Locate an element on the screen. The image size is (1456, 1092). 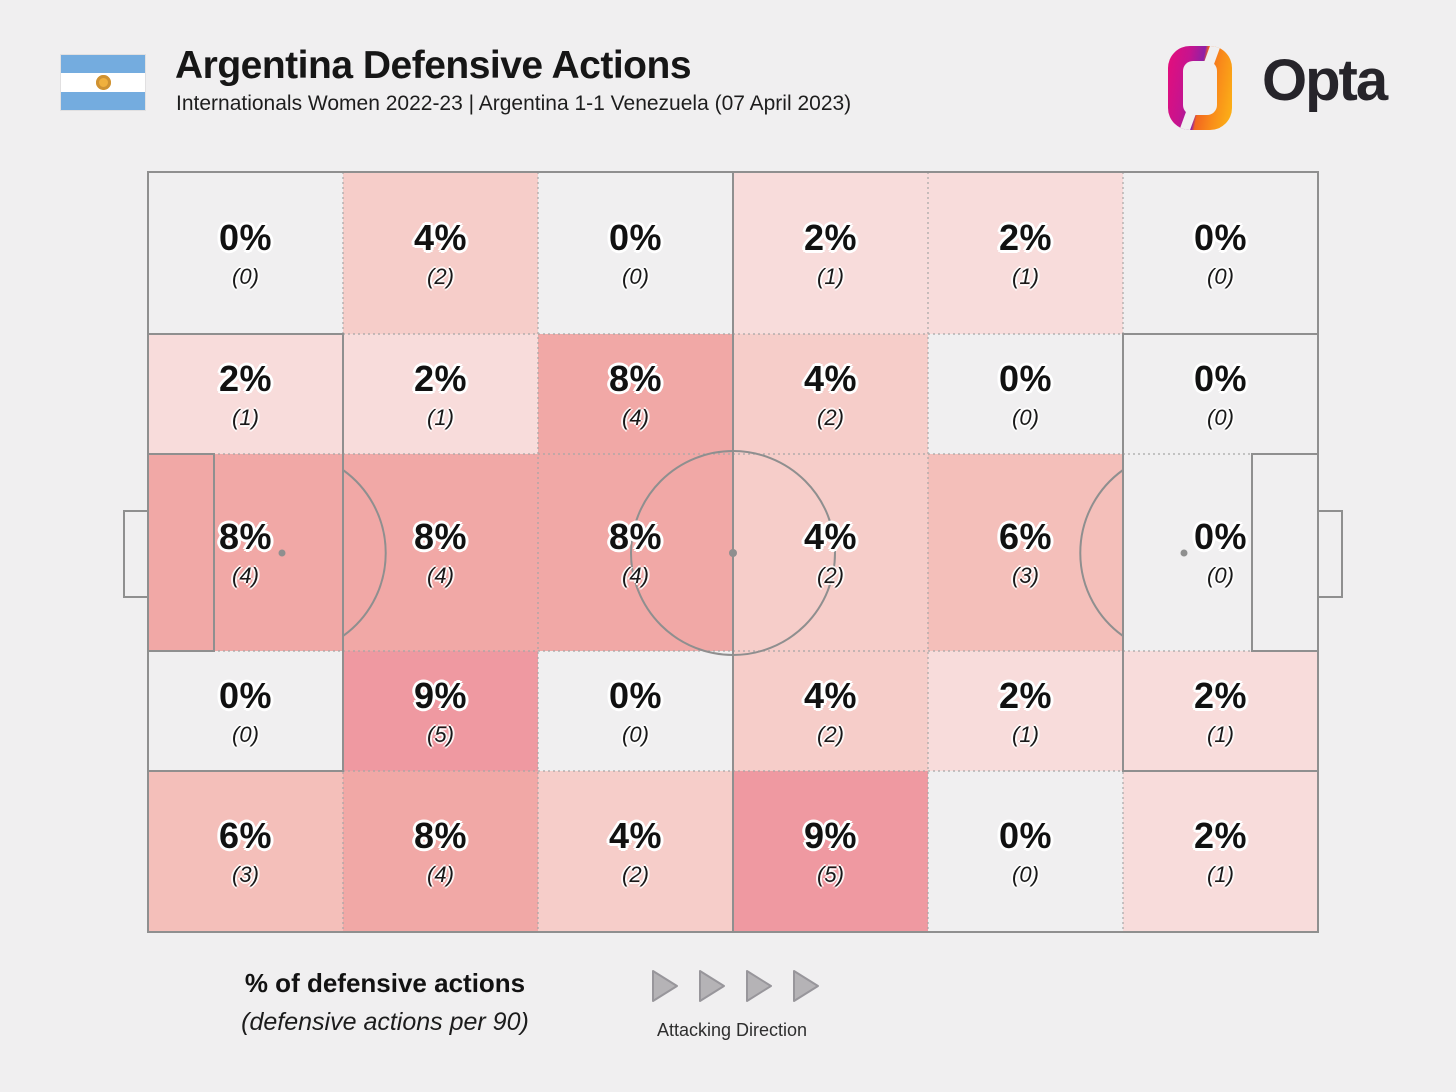
attacking-direction-arrows is located at coordinates (735, 986).